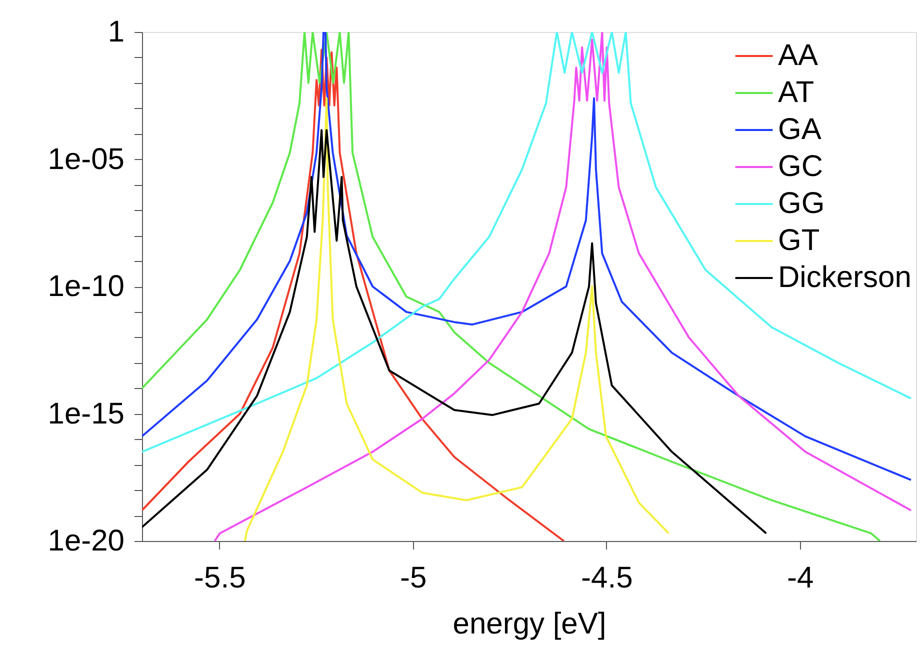 The height and width of the screenshot is (666, 920). I want to click on x-tick-label: -4.5, so click(607, 578).